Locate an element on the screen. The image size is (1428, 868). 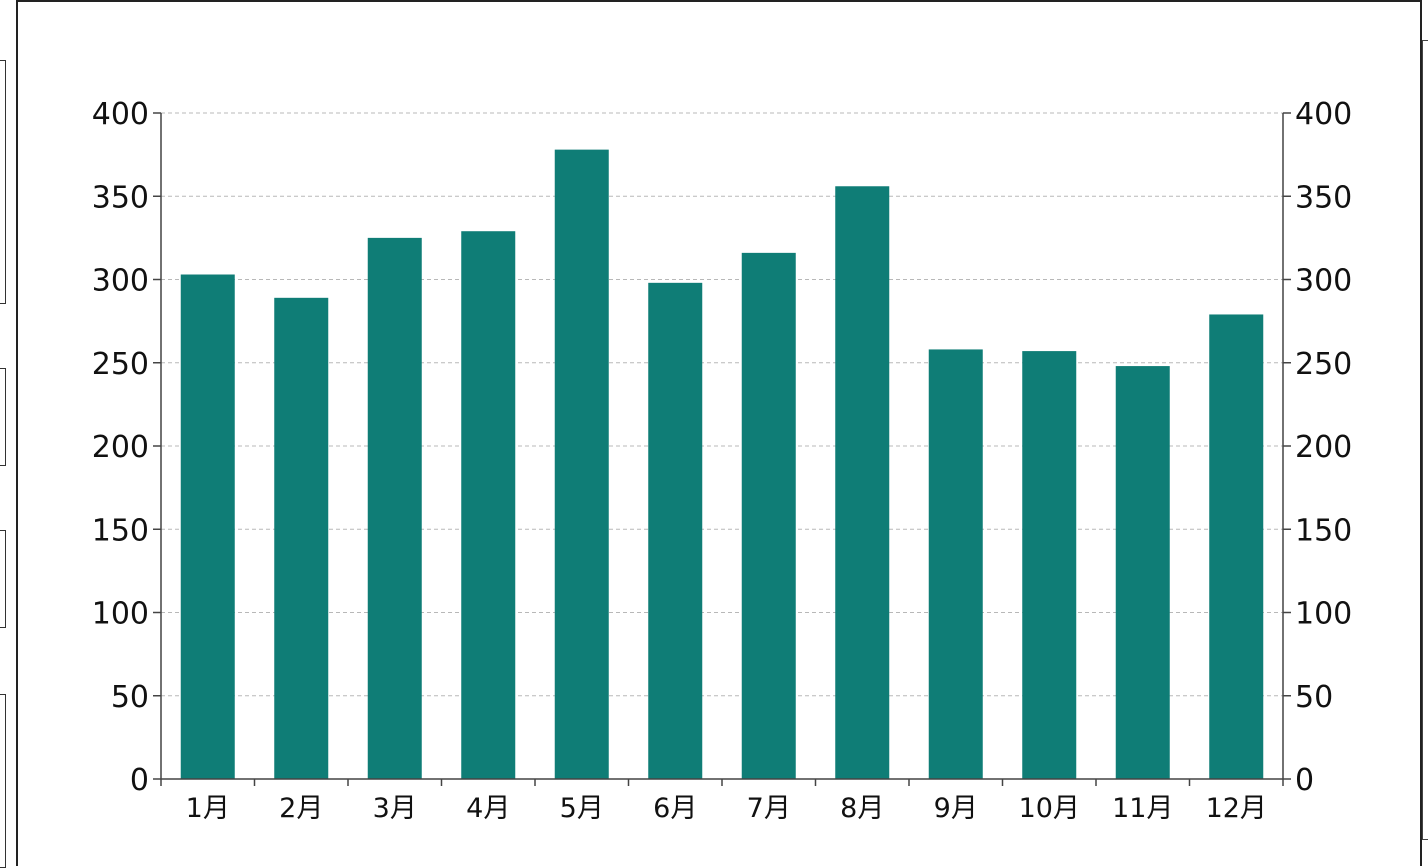
x-category-label: 4月 is located at coordinates (488, 808).